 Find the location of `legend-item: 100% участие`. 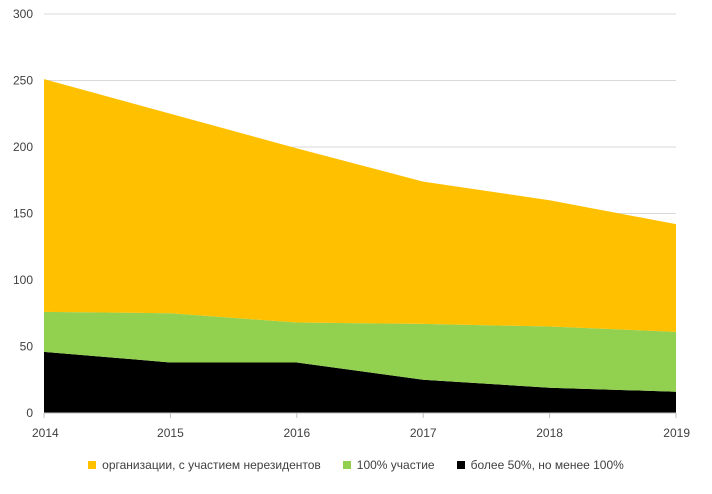

legend-item: 100% участие is located at coordinates (388, 465).